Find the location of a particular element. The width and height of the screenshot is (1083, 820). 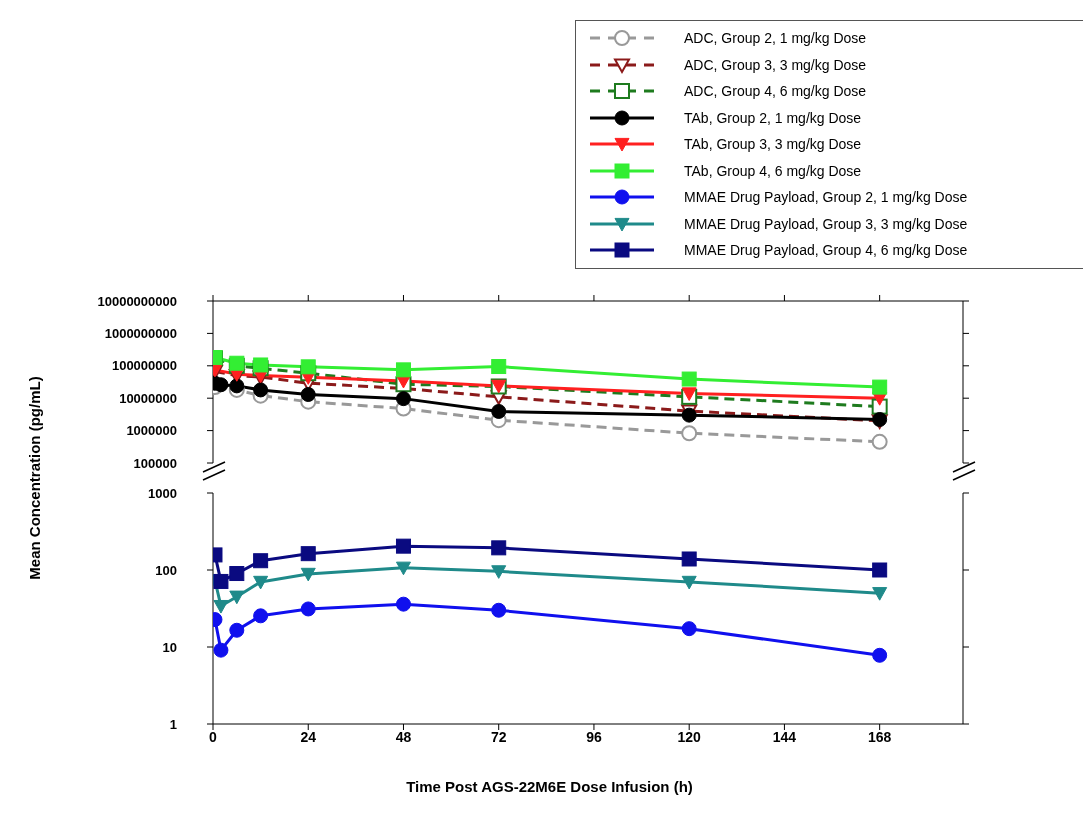

legend-label: MMAE Drug Payload, Group 2, 1 mg/kg Dose is located at coordinates (826, 197).